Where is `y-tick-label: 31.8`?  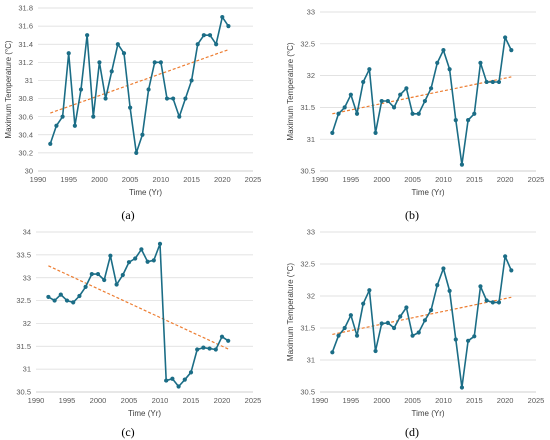
y-tick-label: 31.8 is located at coordinates (25, 8).